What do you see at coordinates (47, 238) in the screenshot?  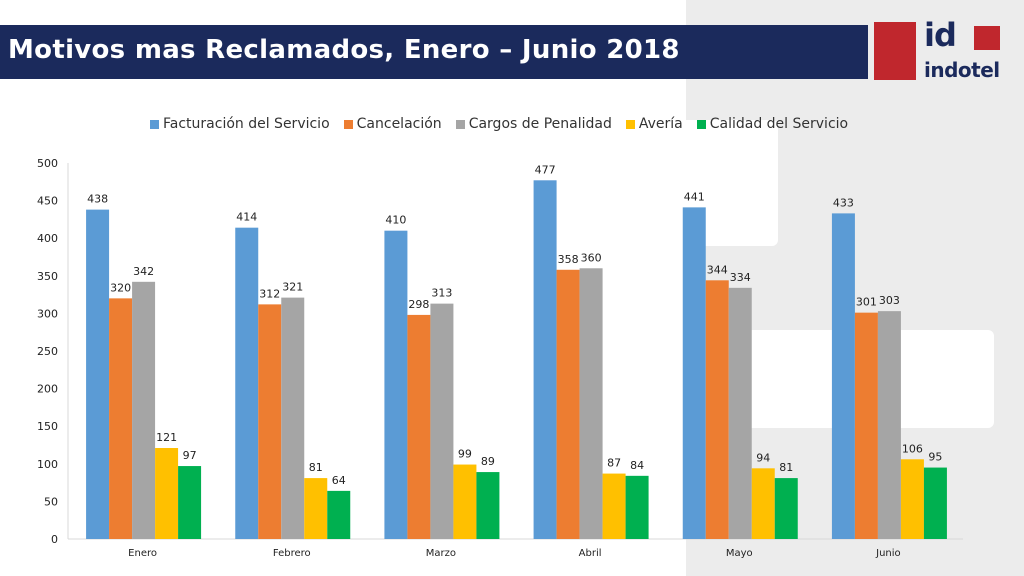 I see `y-tick-label: 400` at bounding box center [47, 238].